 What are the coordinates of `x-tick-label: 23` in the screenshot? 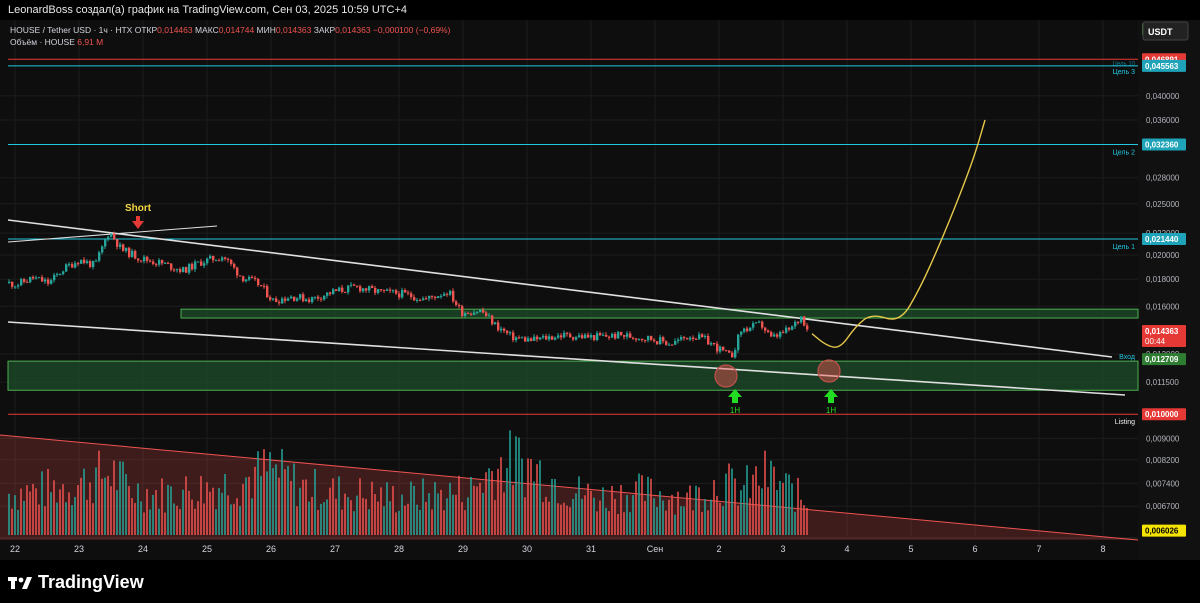 It's located at (79, 549).